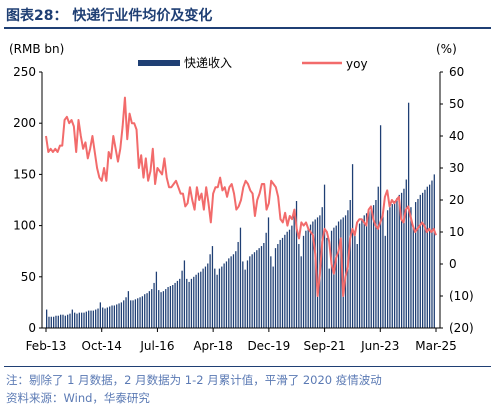  What do you see at coordinates (435, 346) in the screenshot?
I see `x-tick-label: Mar-25` at bounding box center [435, 346].